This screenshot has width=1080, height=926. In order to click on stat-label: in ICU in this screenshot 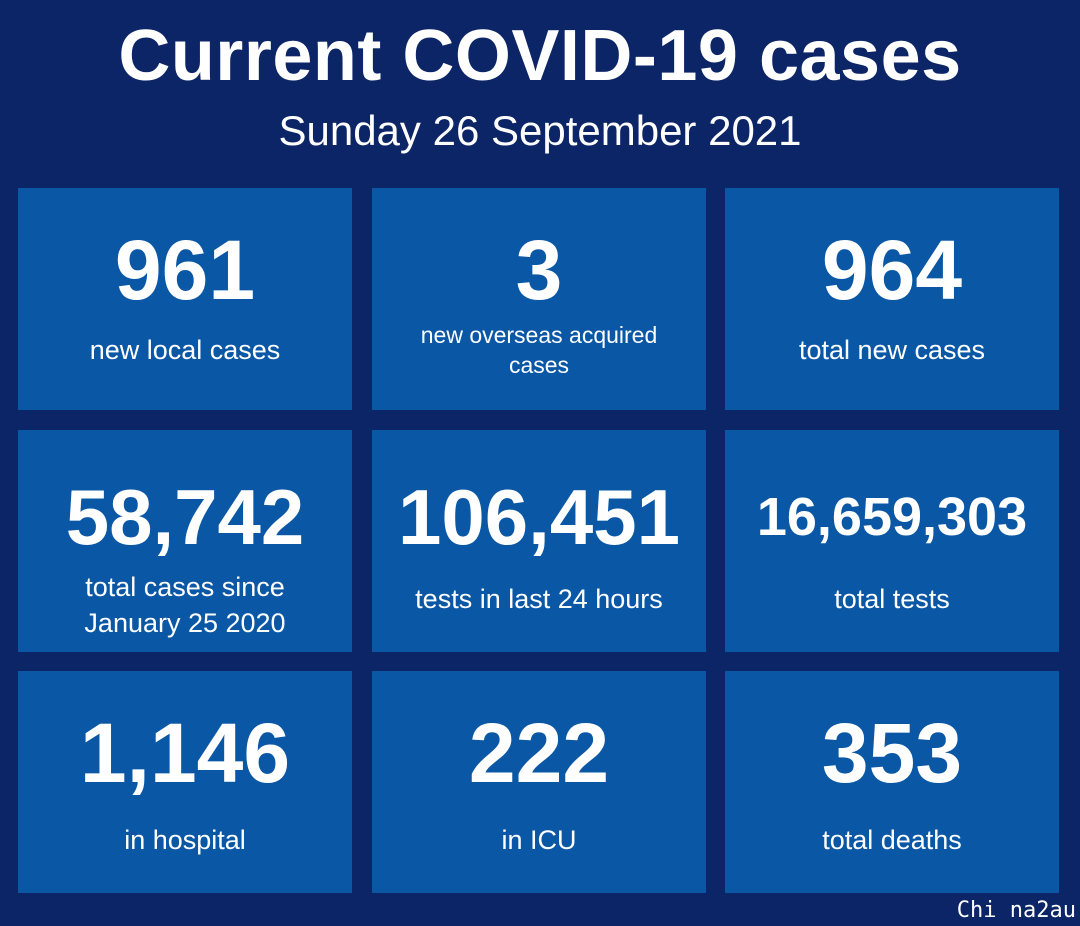, I will do `click(539, 840)`.